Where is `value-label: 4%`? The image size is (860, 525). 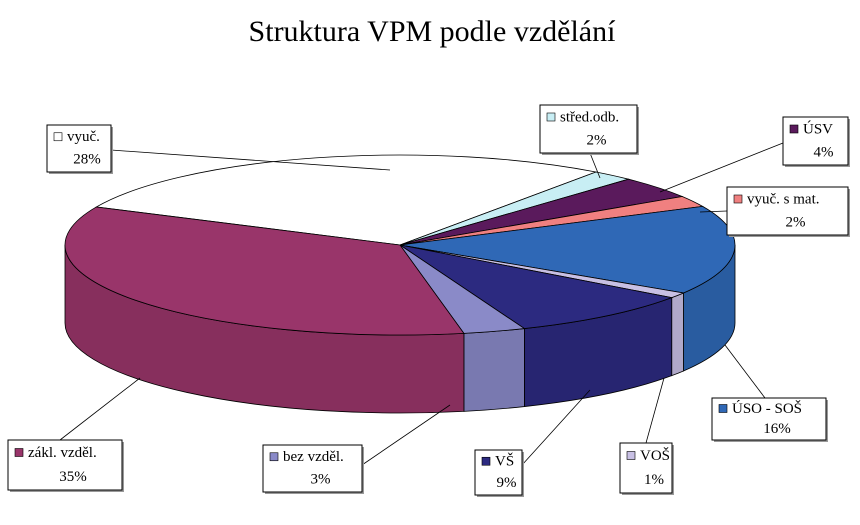 value-label: 4% is located at coordinates (824, 152).